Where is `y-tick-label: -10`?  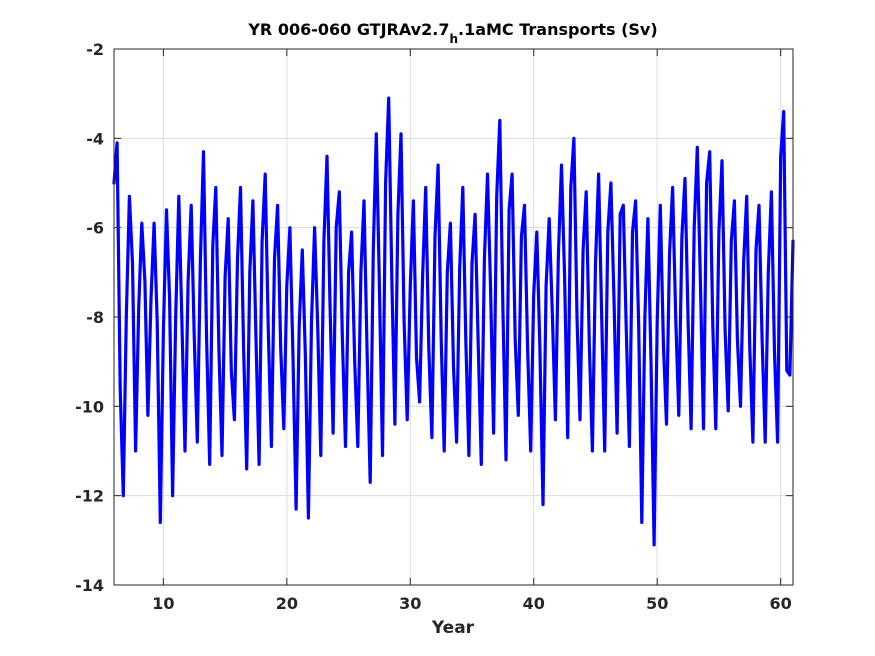
y-tick-label: -10 is located at coordinates (89, 406).